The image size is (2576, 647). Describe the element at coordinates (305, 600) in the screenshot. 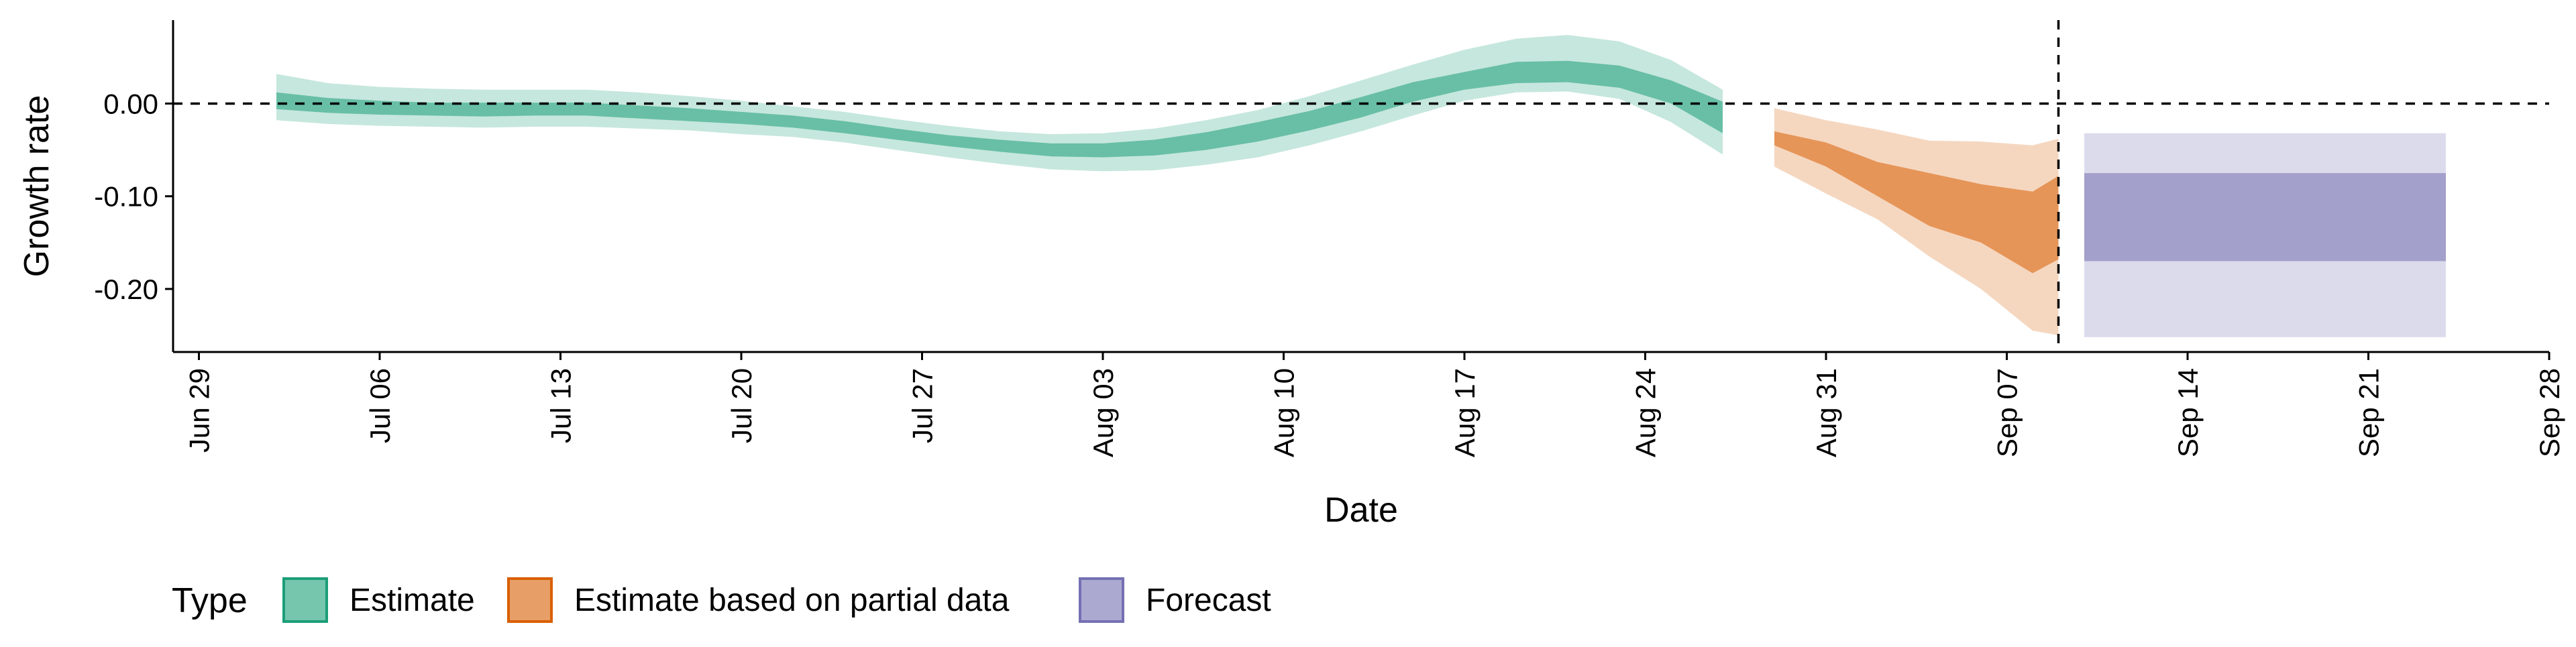

I see `legend-key-estimate` at that location.